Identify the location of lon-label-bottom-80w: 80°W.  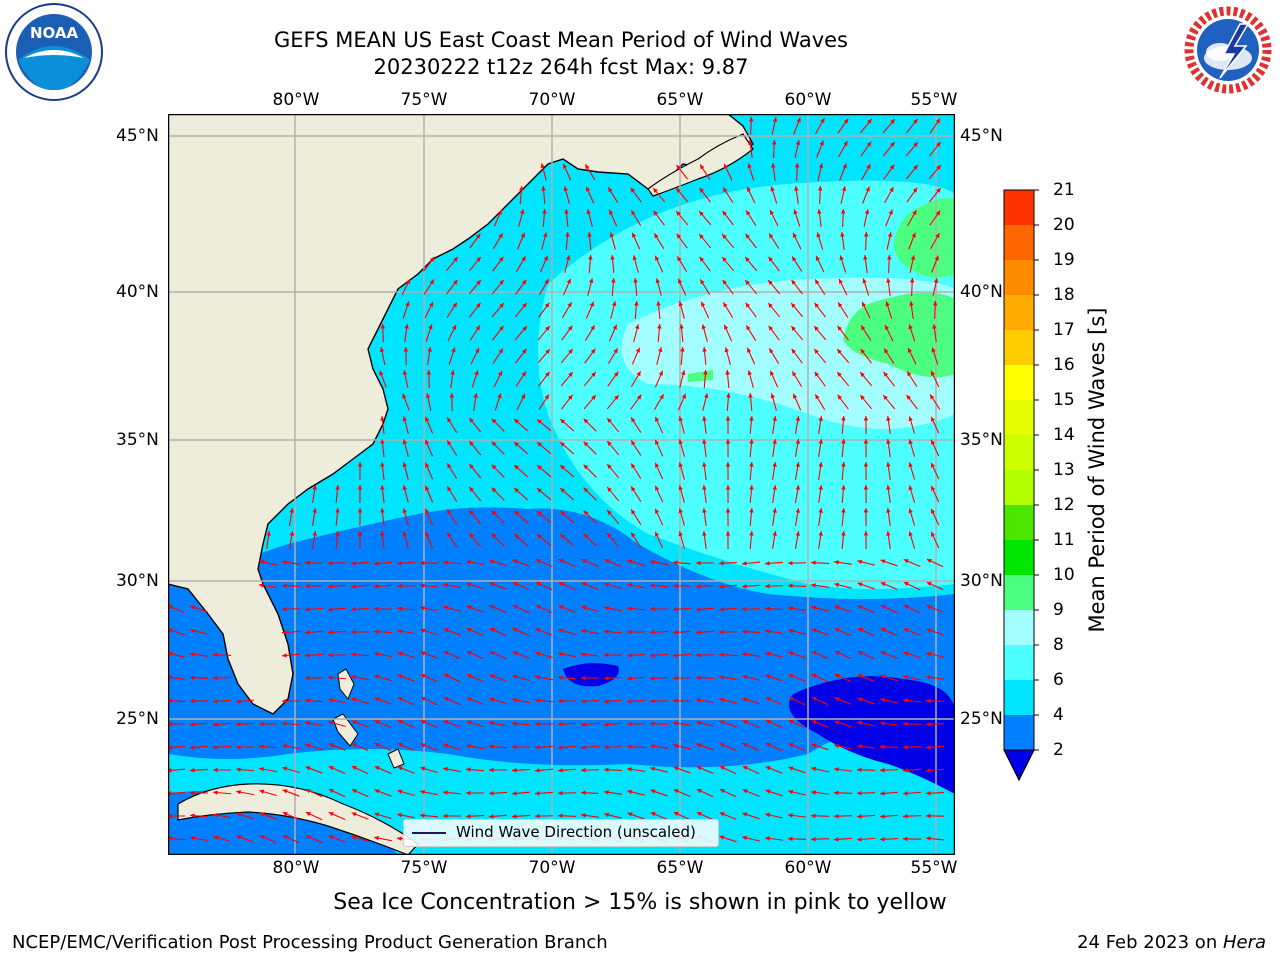
(296, 868).